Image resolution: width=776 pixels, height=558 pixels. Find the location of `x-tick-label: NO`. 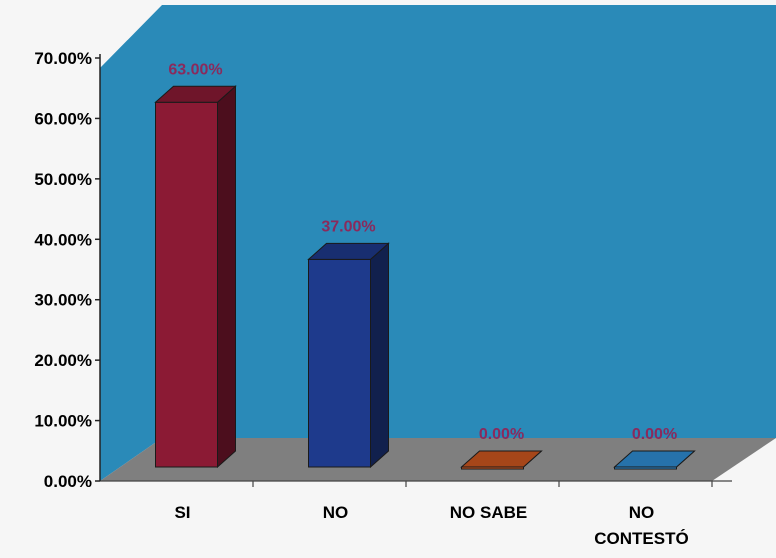

x-tick-label: NO is located at coordinates (336, 512).